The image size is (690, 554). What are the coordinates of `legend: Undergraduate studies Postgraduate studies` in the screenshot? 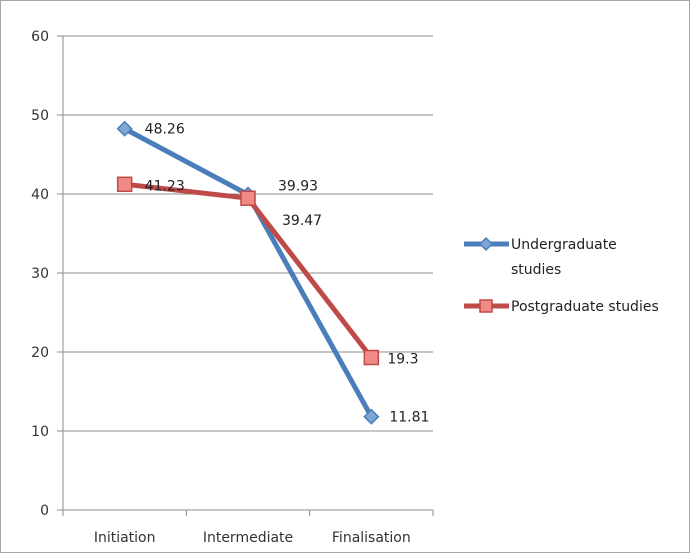 It's located at (561, 275).